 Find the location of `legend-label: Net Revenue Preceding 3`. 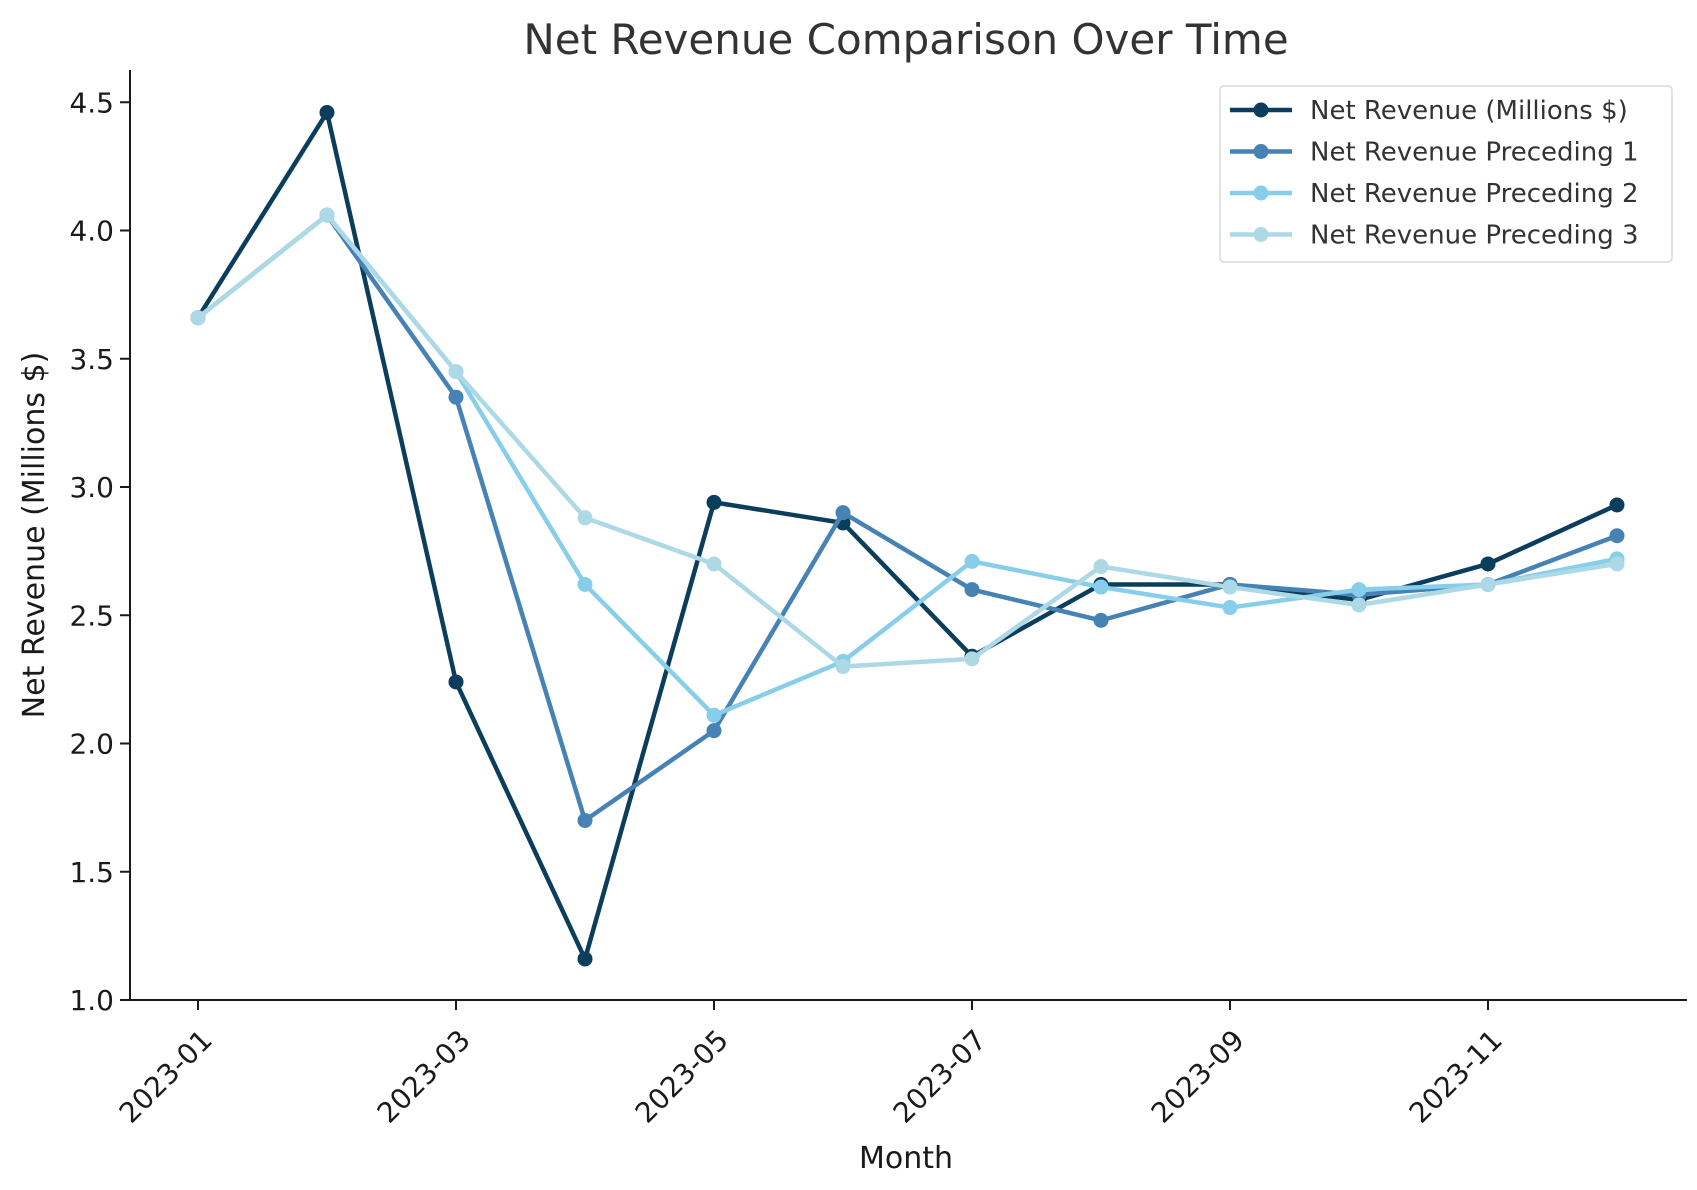

legend-label: Net Revenue Preceding 3 is located at coordinates (1474, 236).